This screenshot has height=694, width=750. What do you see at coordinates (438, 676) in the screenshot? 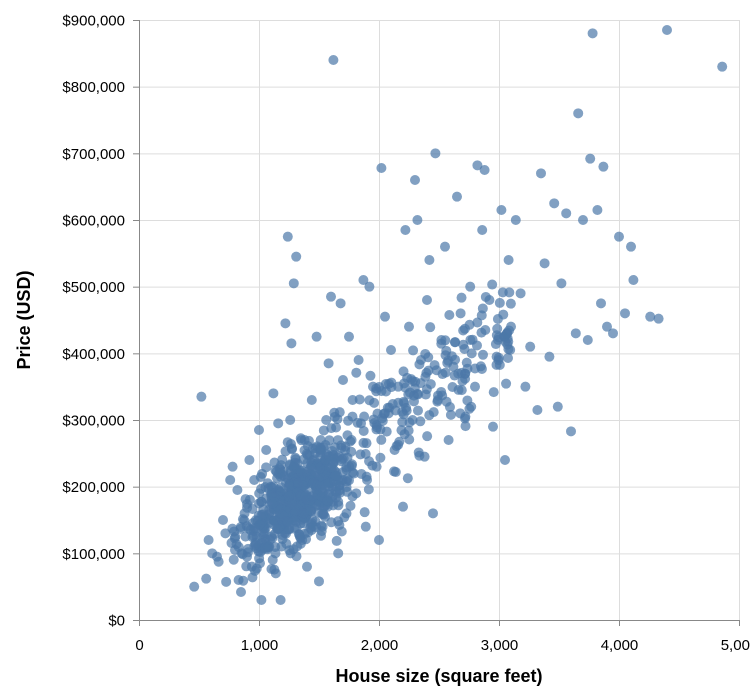
I see `x-axis-title: House size (square feet)` at bounding box center [438, 676].